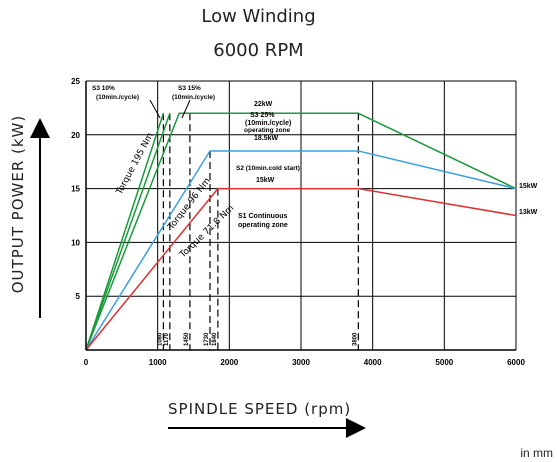  I want to click on chart-subtitle: 6000 RPM, so click(258, 50).